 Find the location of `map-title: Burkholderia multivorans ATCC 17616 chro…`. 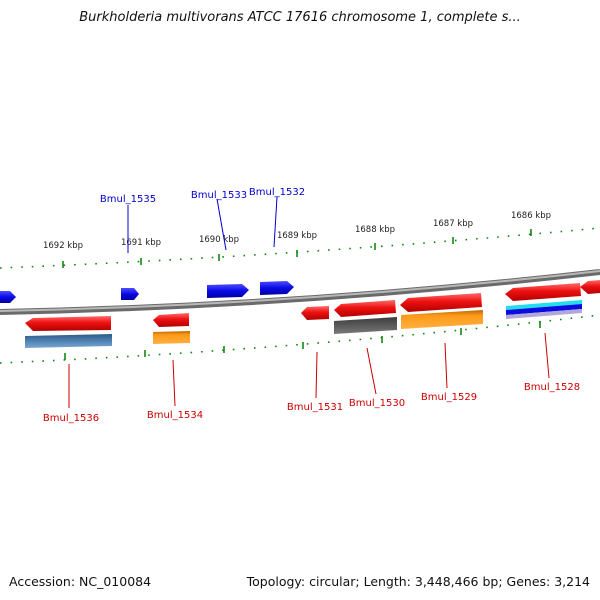

map-title: Burkholderia multivorans ATCC 17616 chro… is located at coordinates (300, 17).